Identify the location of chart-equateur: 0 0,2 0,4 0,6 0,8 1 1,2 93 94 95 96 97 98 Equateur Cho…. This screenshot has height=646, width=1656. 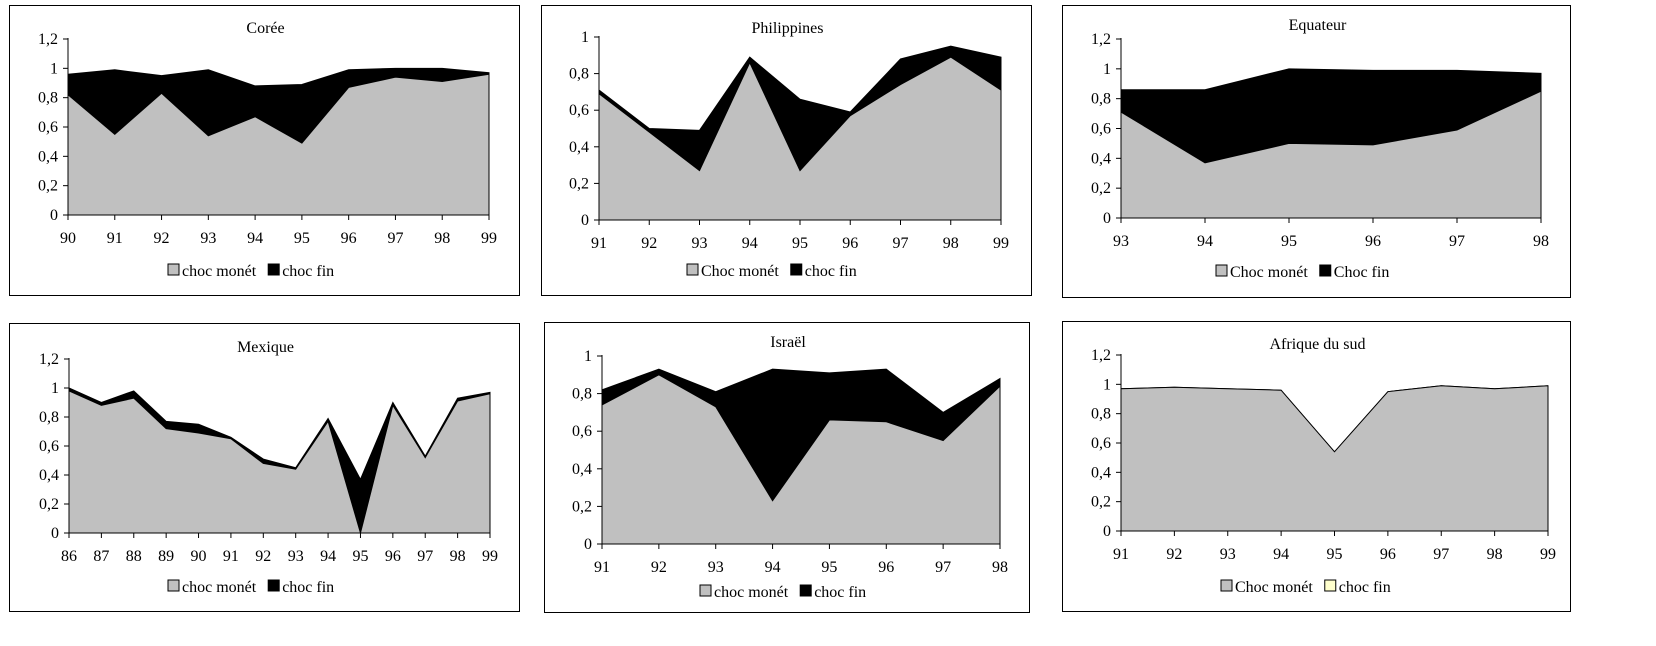
(1320, 149).